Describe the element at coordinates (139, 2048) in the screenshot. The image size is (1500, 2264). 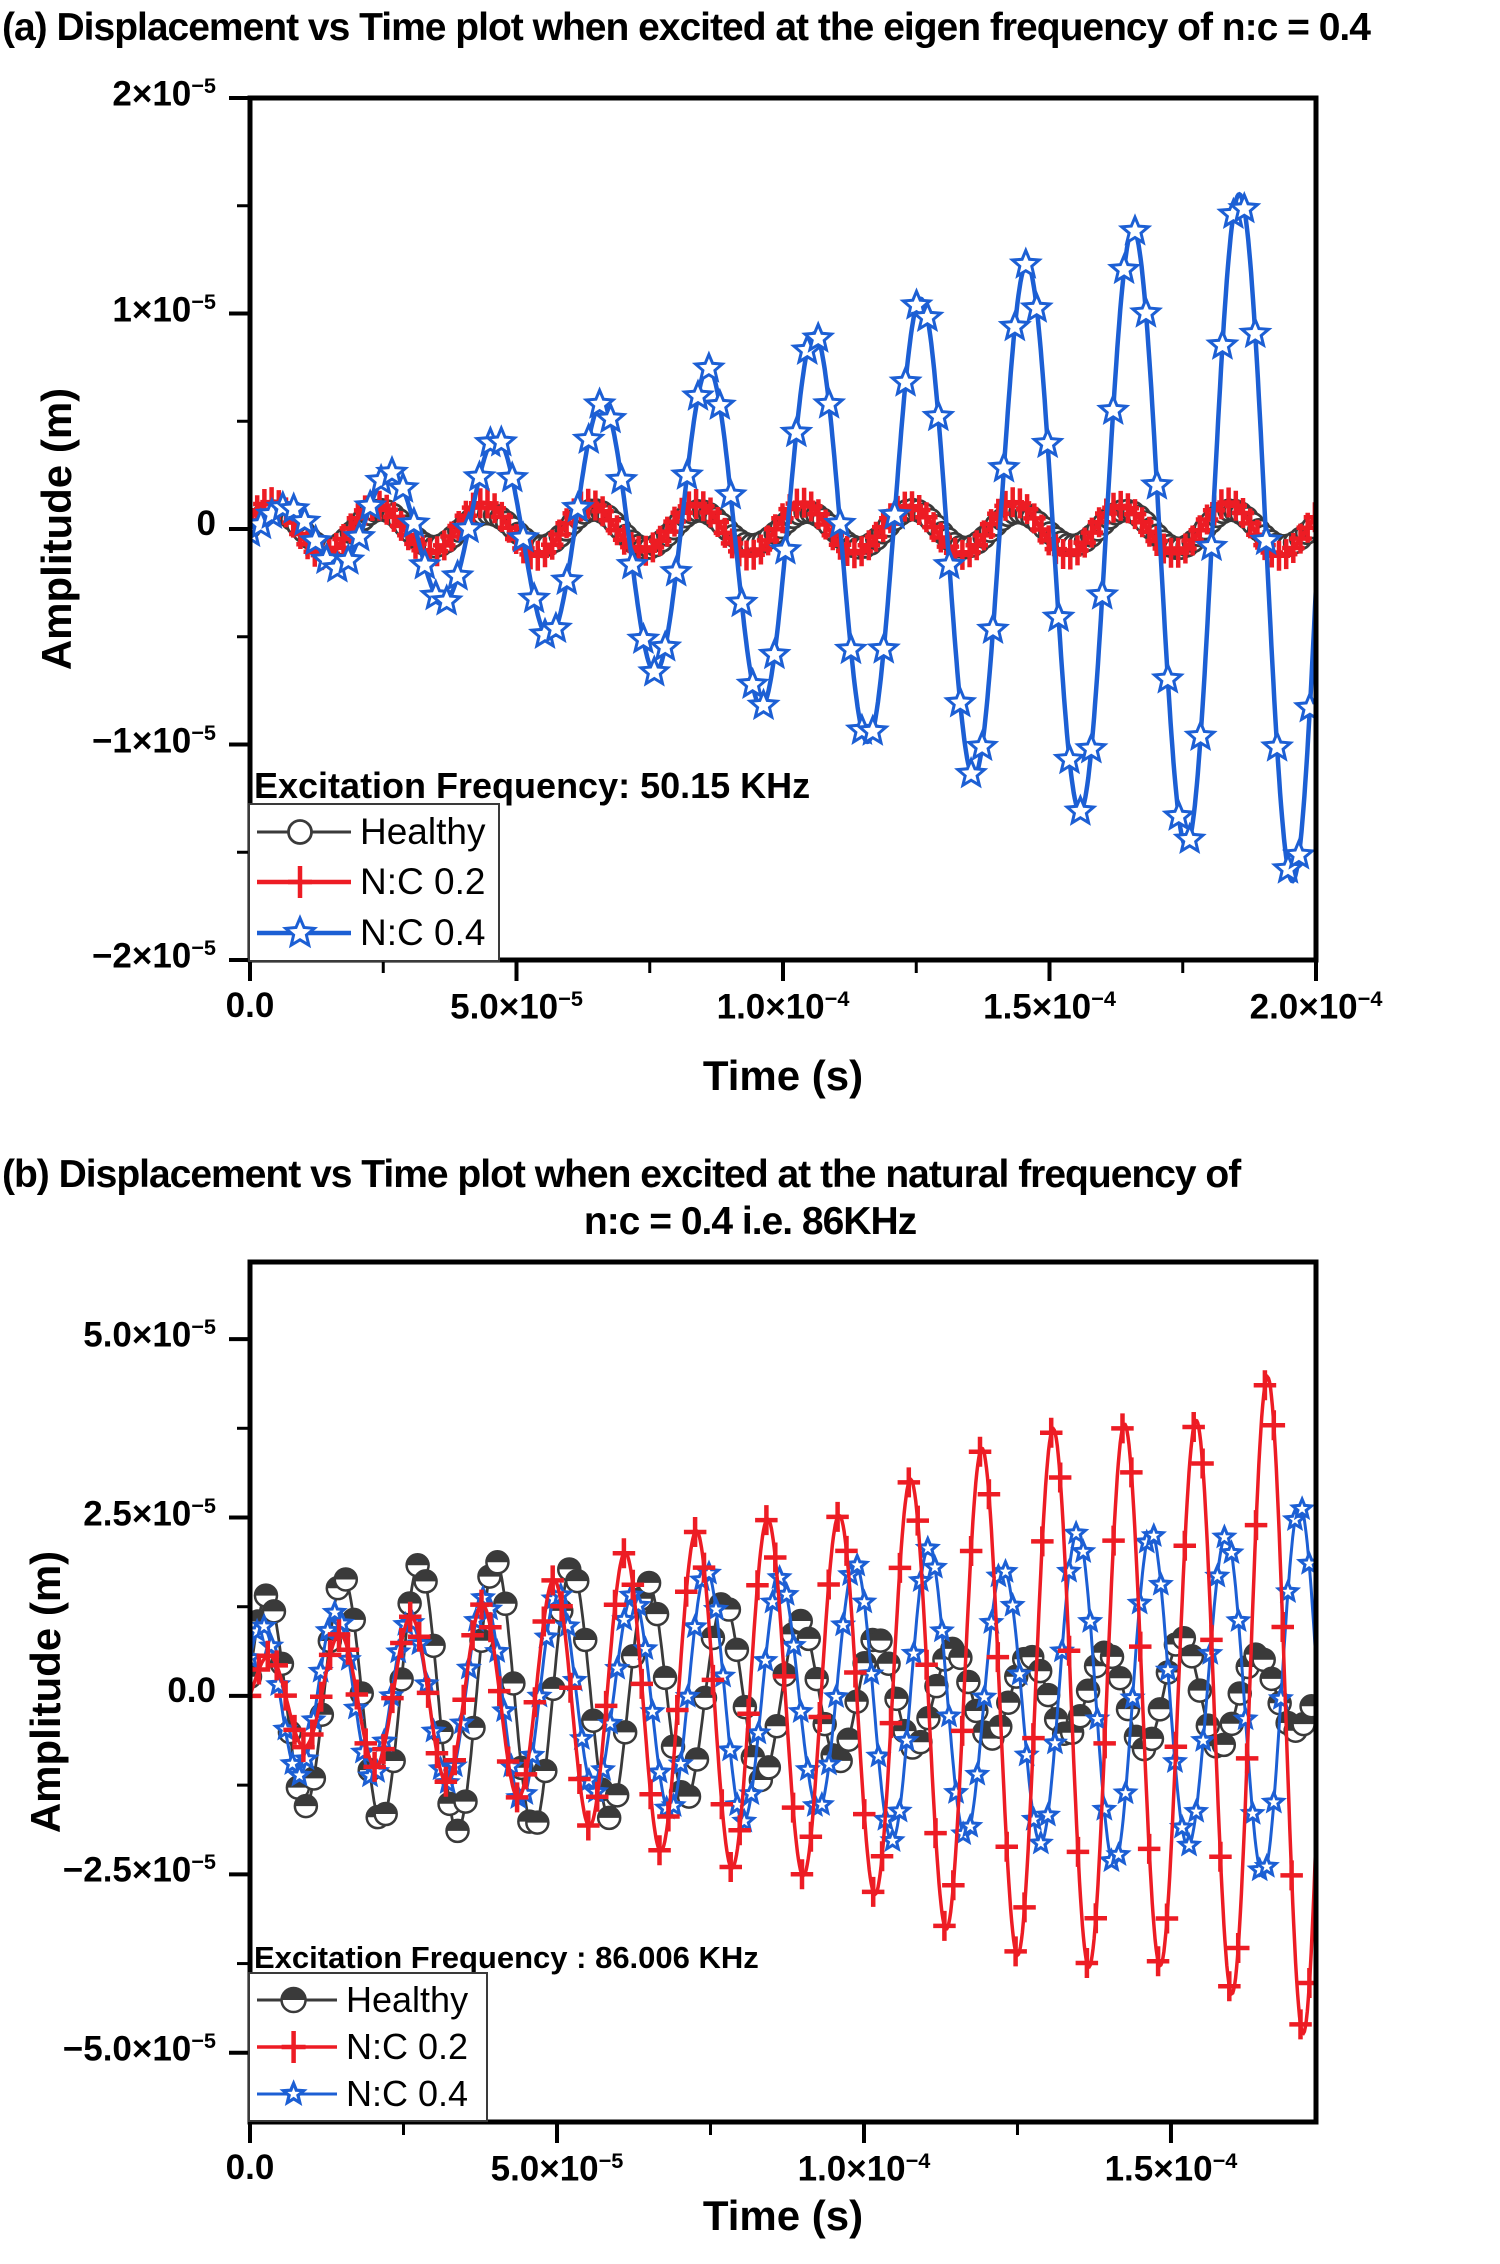
I see `y-tick-label: −5.0×10⁻⁵` at that location.